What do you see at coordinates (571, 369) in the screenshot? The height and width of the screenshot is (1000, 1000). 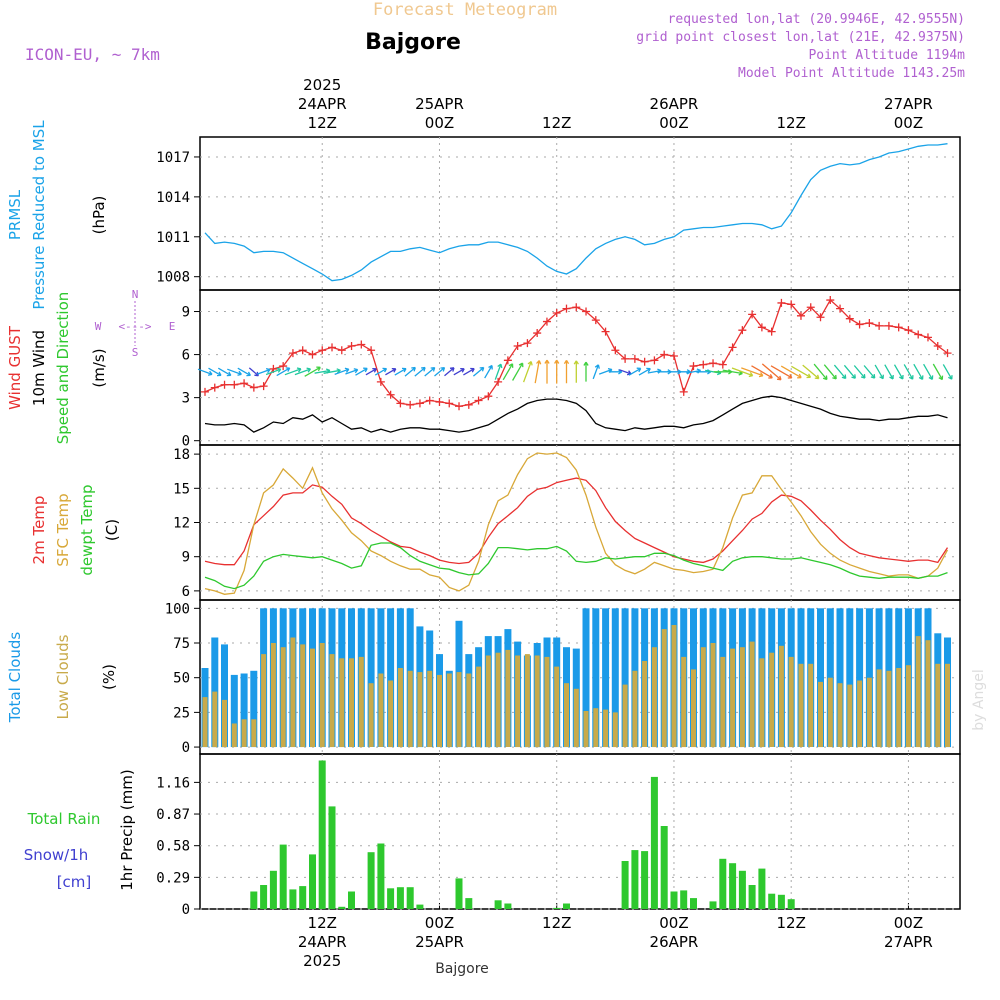 I see `wind-panel: 0 3 6 9` at bounding box center [571, 369].